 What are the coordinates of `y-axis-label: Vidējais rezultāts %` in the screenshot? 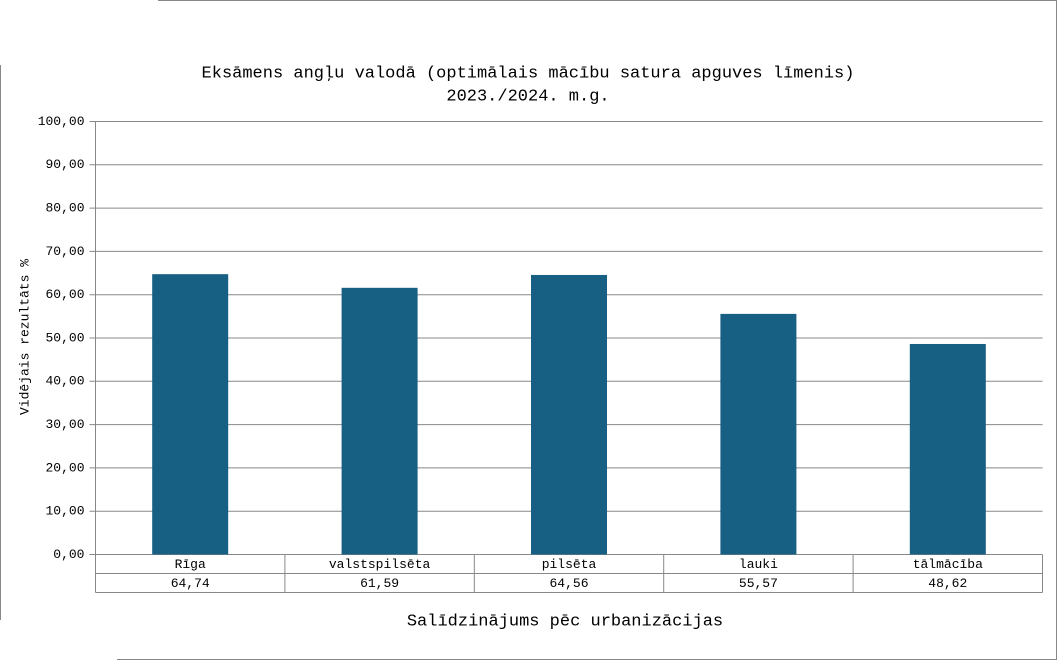 It's located at (24, 337).